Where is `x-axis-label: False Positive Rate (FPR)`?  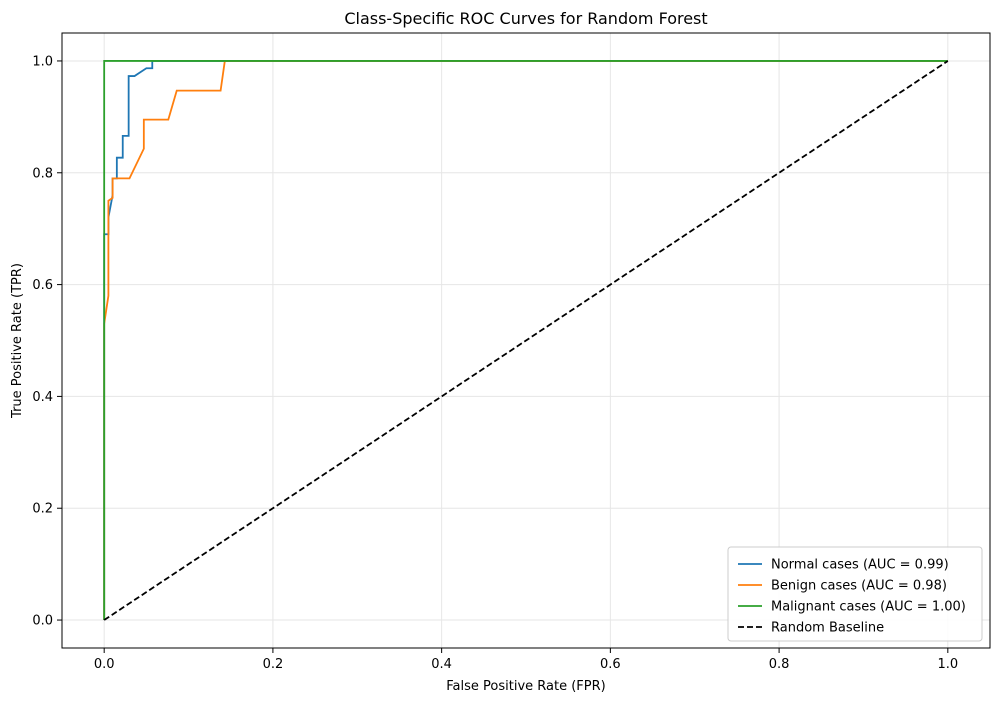 x-axis-label: False Positive Rate (FPR) is located at coordinates (525, 686).